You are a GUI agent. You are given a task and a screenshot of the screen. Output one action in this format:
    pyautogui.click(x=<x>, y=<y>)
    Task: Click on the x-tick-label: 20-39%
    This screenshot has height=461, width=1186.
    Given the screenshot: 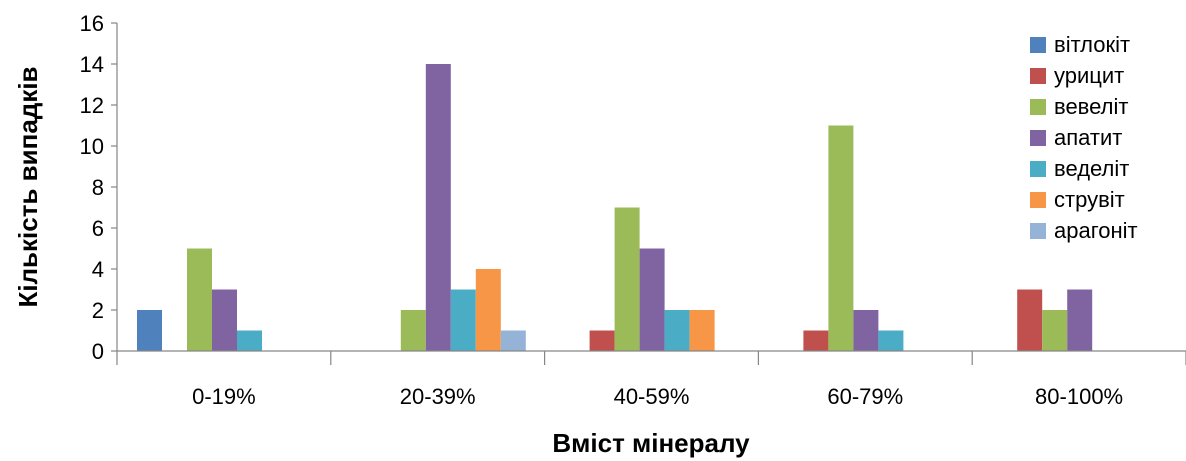 What is the action you would take?
    pyautogui.click(x=438, y=396)
    